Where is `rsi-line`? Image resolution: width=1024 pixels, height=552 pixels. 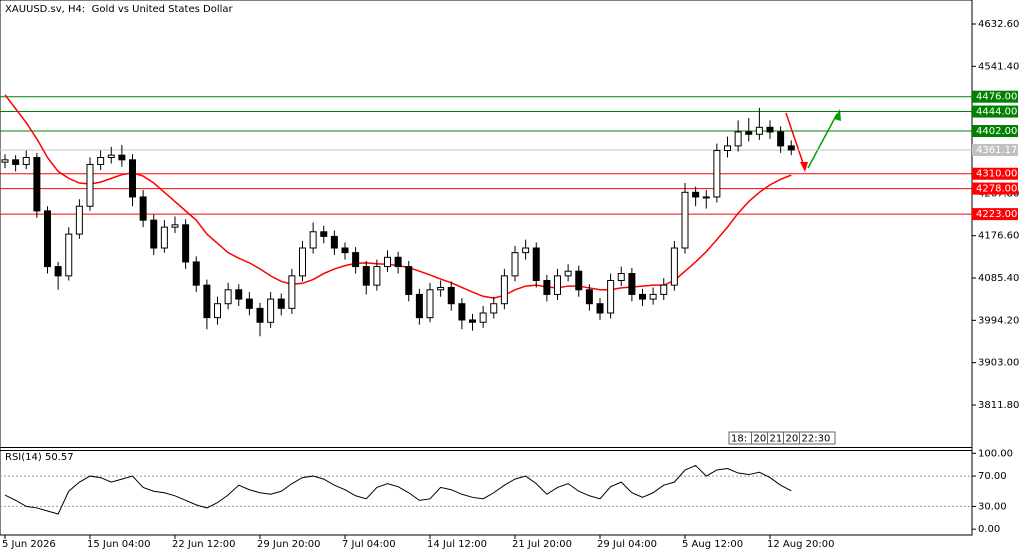 rsi-line is located at coordinates (398, 489).